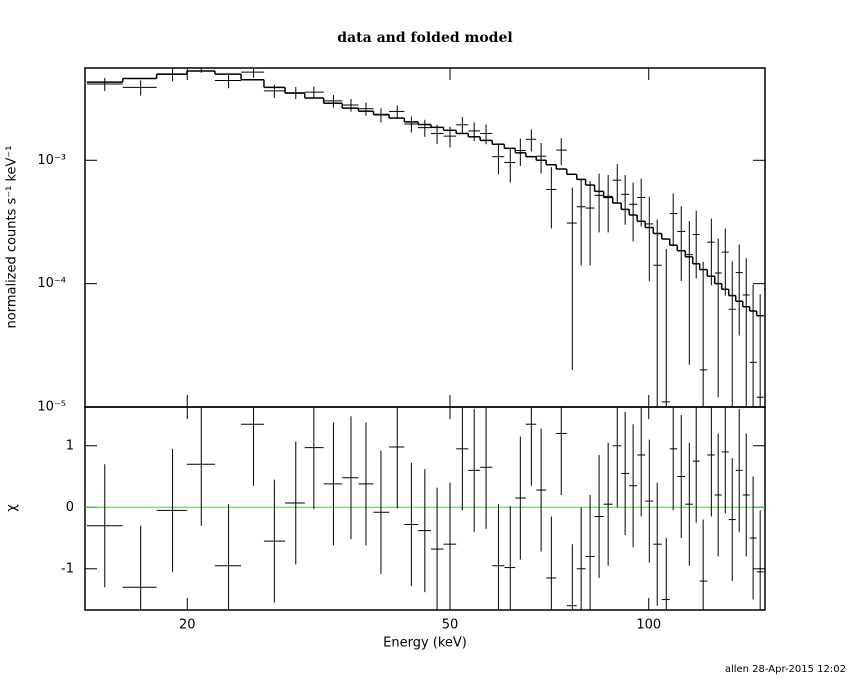 Image resolution: width=850 pixels, height=680 pixels. What do you see at coordinates (12, 508) in the screenshot?
I see `y-axis-label: χ` at bounding box center [12, 508].